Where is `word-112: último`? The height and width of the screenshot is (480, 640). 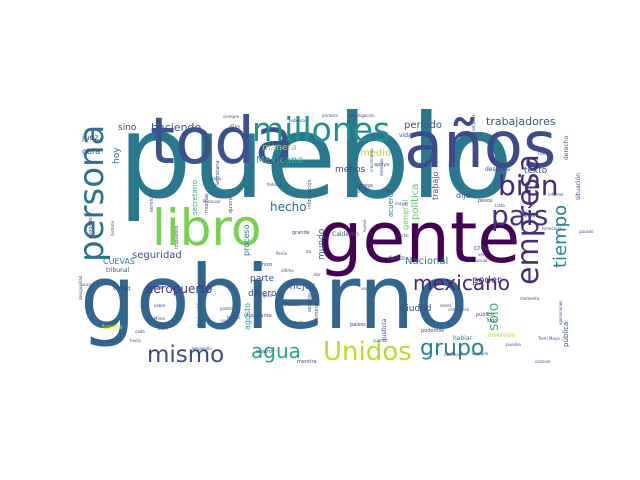 word-112: último is located at coordinates (287, 270).